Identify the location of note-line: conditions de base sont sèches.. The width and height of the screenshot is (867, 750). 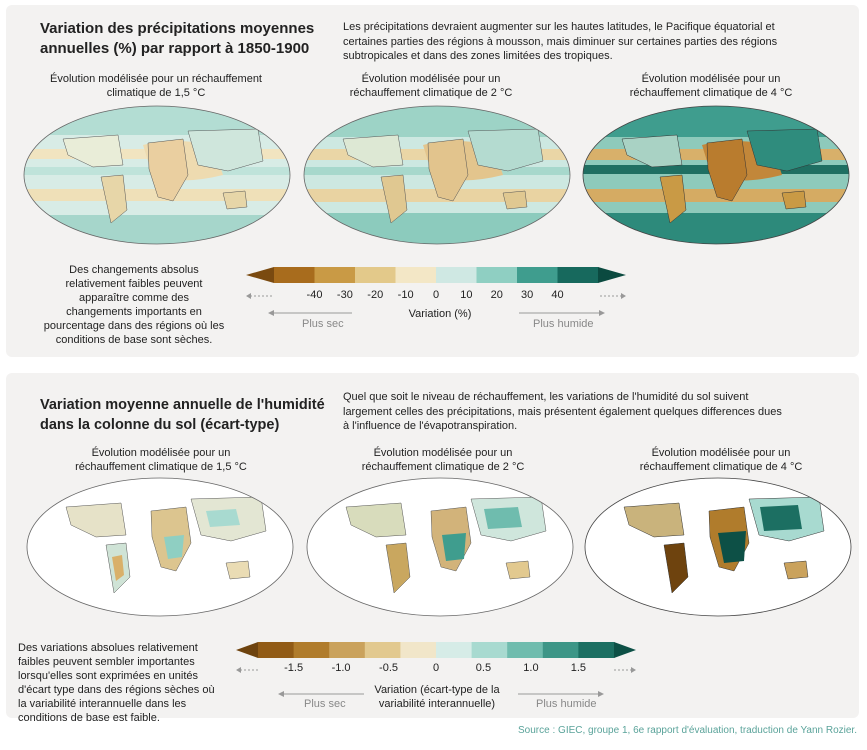
(134, 340).